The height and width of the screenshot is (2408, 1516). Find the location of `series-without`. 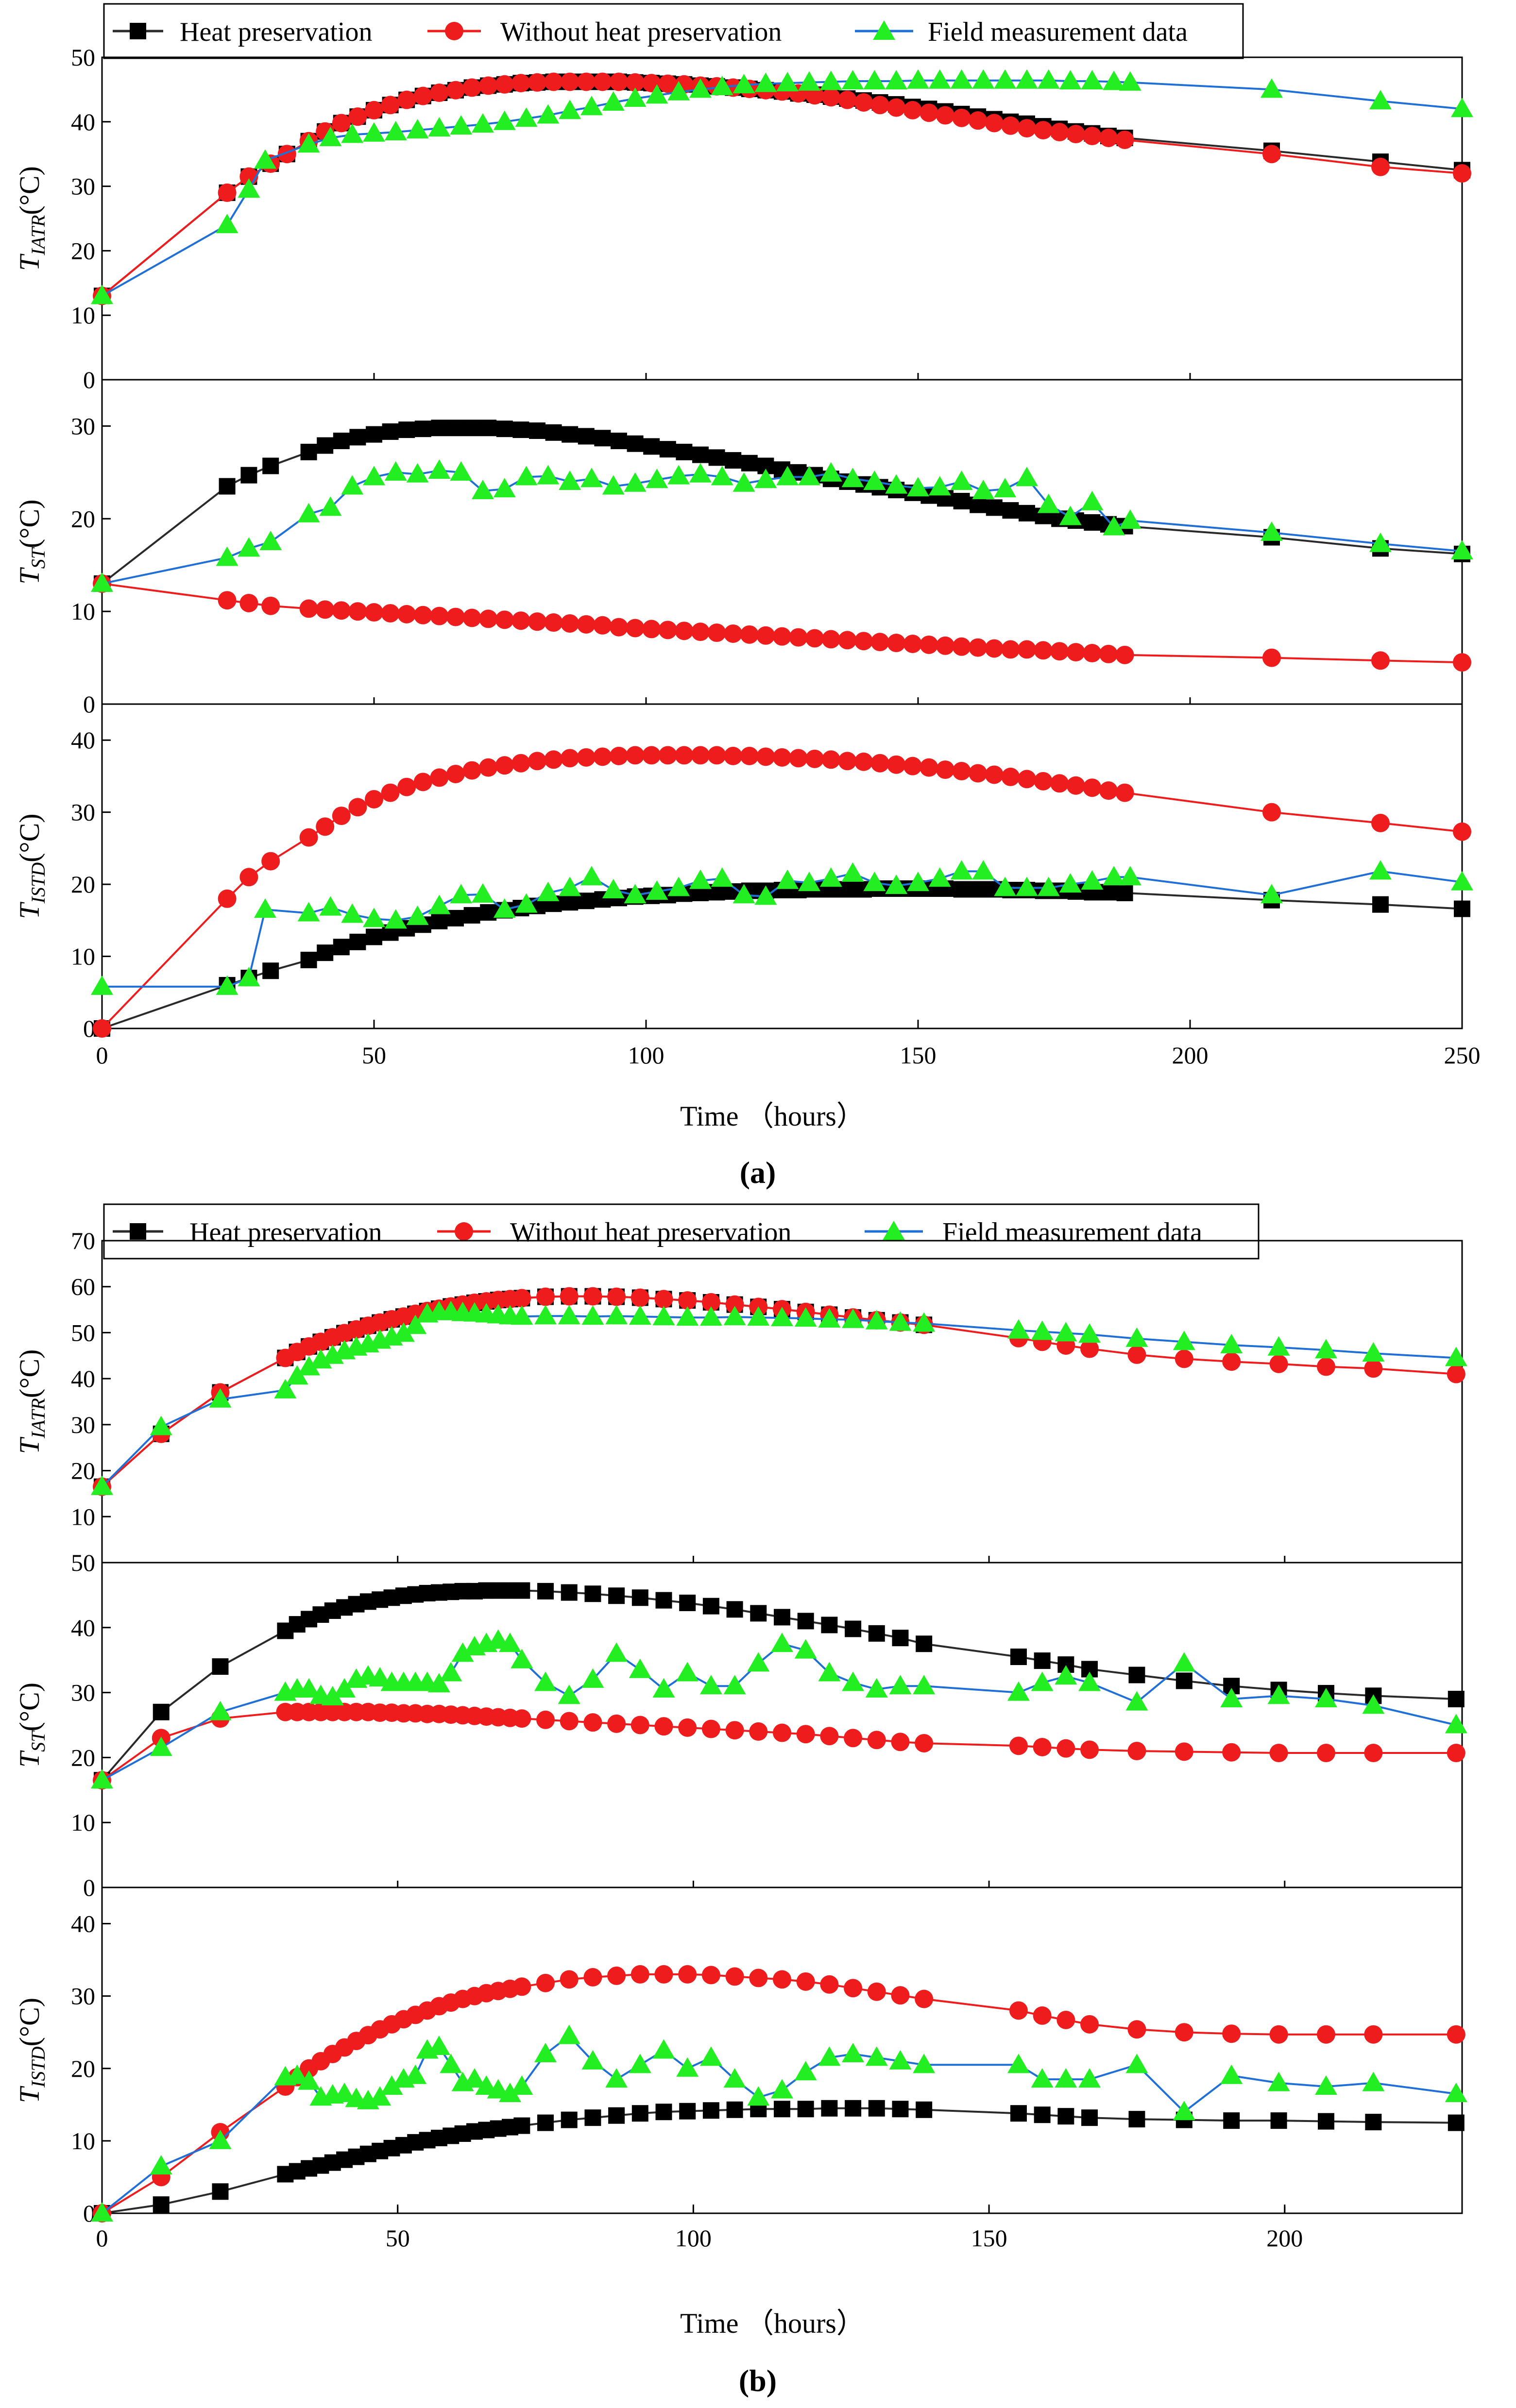

series-without is located at coordinates (779, 2094).